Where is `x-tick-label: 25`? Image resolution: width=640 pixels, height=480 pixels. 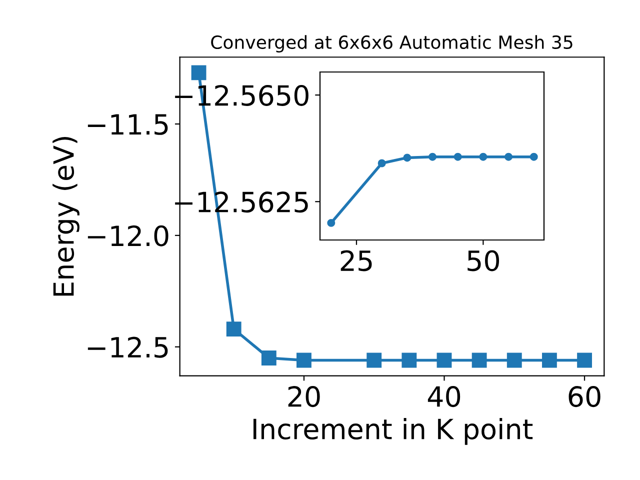 x-tick-label: 25 is located at coordinates (356, 261).